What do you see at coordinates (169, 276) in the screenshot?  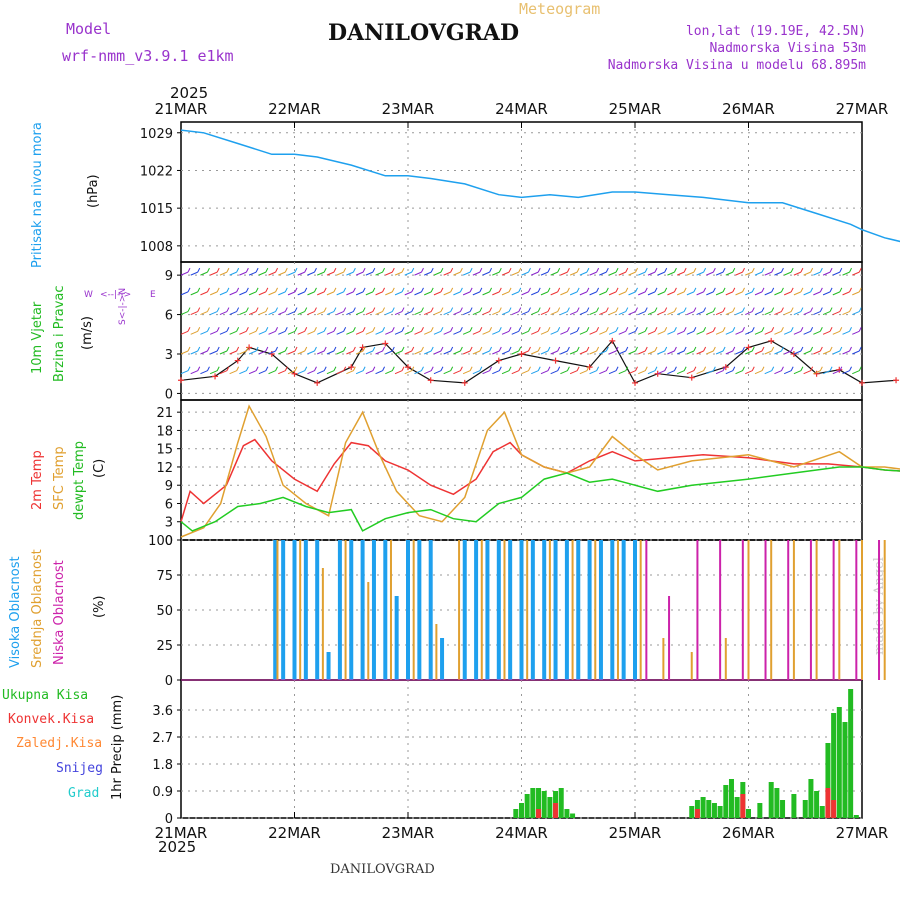 I see `wind-ytick-label: 9` at bounding box center [169, 276].